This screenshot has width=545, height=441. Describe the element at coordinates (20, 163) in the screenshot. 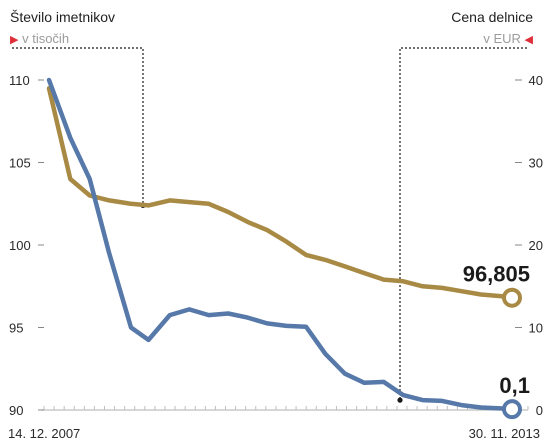

I see `left-tick-label: 105` at that location.